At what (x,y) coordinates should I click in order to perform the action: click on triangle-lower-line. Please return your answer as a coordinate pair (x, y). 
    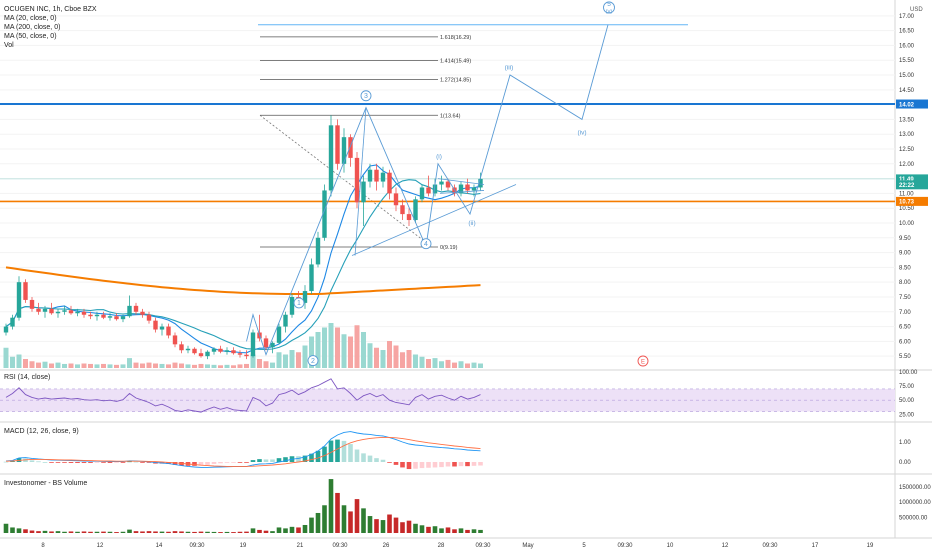
    Looking at the image, I should click on (462, 192).